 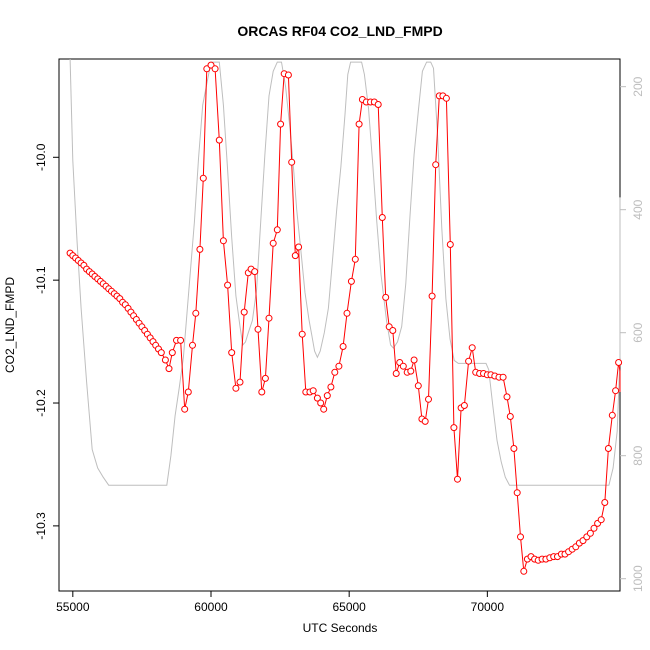 What do you see at coordinates (339, 31) in the screenshot?
I see `chart-title: ORCAS RF04 CO2_LND_FMPD` at bounding box center [339, 31].